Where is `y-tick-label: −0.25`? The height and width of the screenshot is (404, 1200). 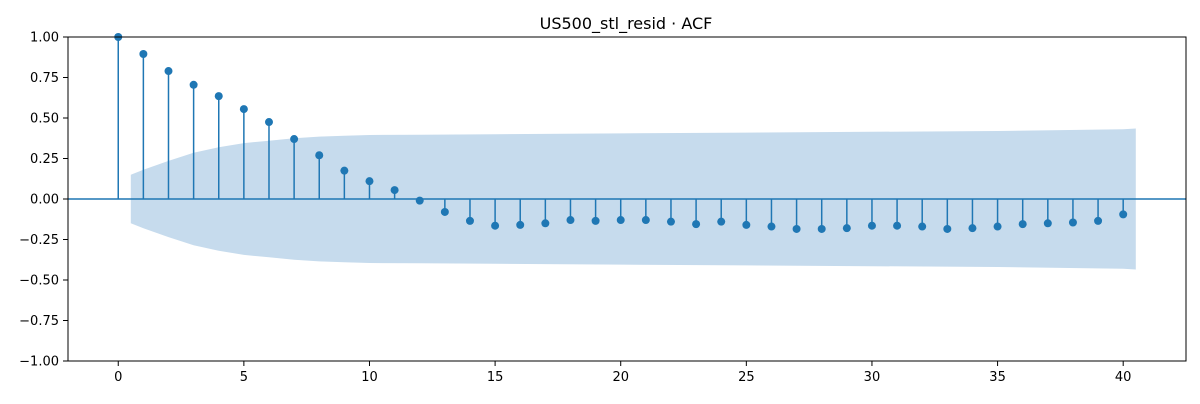
y-tick-label: −0.25 is located at coordinates (39, 240).